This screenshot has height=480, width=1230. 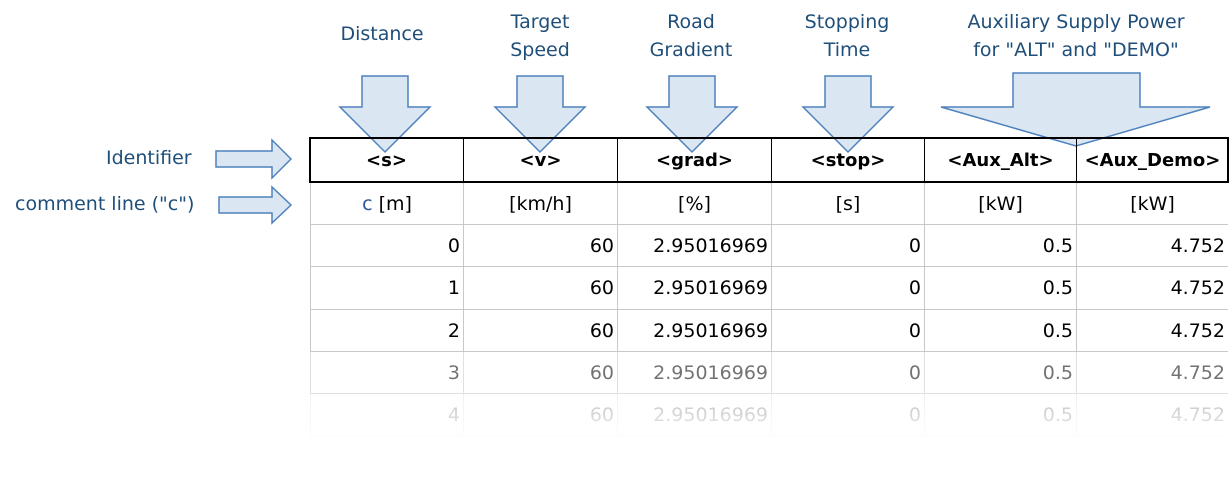 I want to click on unit-cell: [%], so click(x=694, y=204).